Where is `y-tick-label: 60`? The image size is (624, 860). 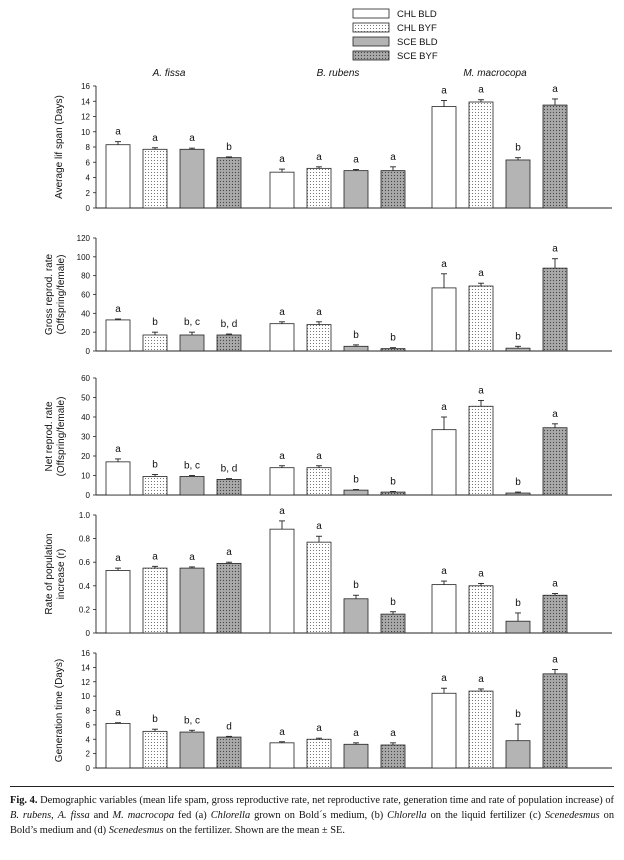 y-tick-label: 60 is located at coordinates (85, 378).